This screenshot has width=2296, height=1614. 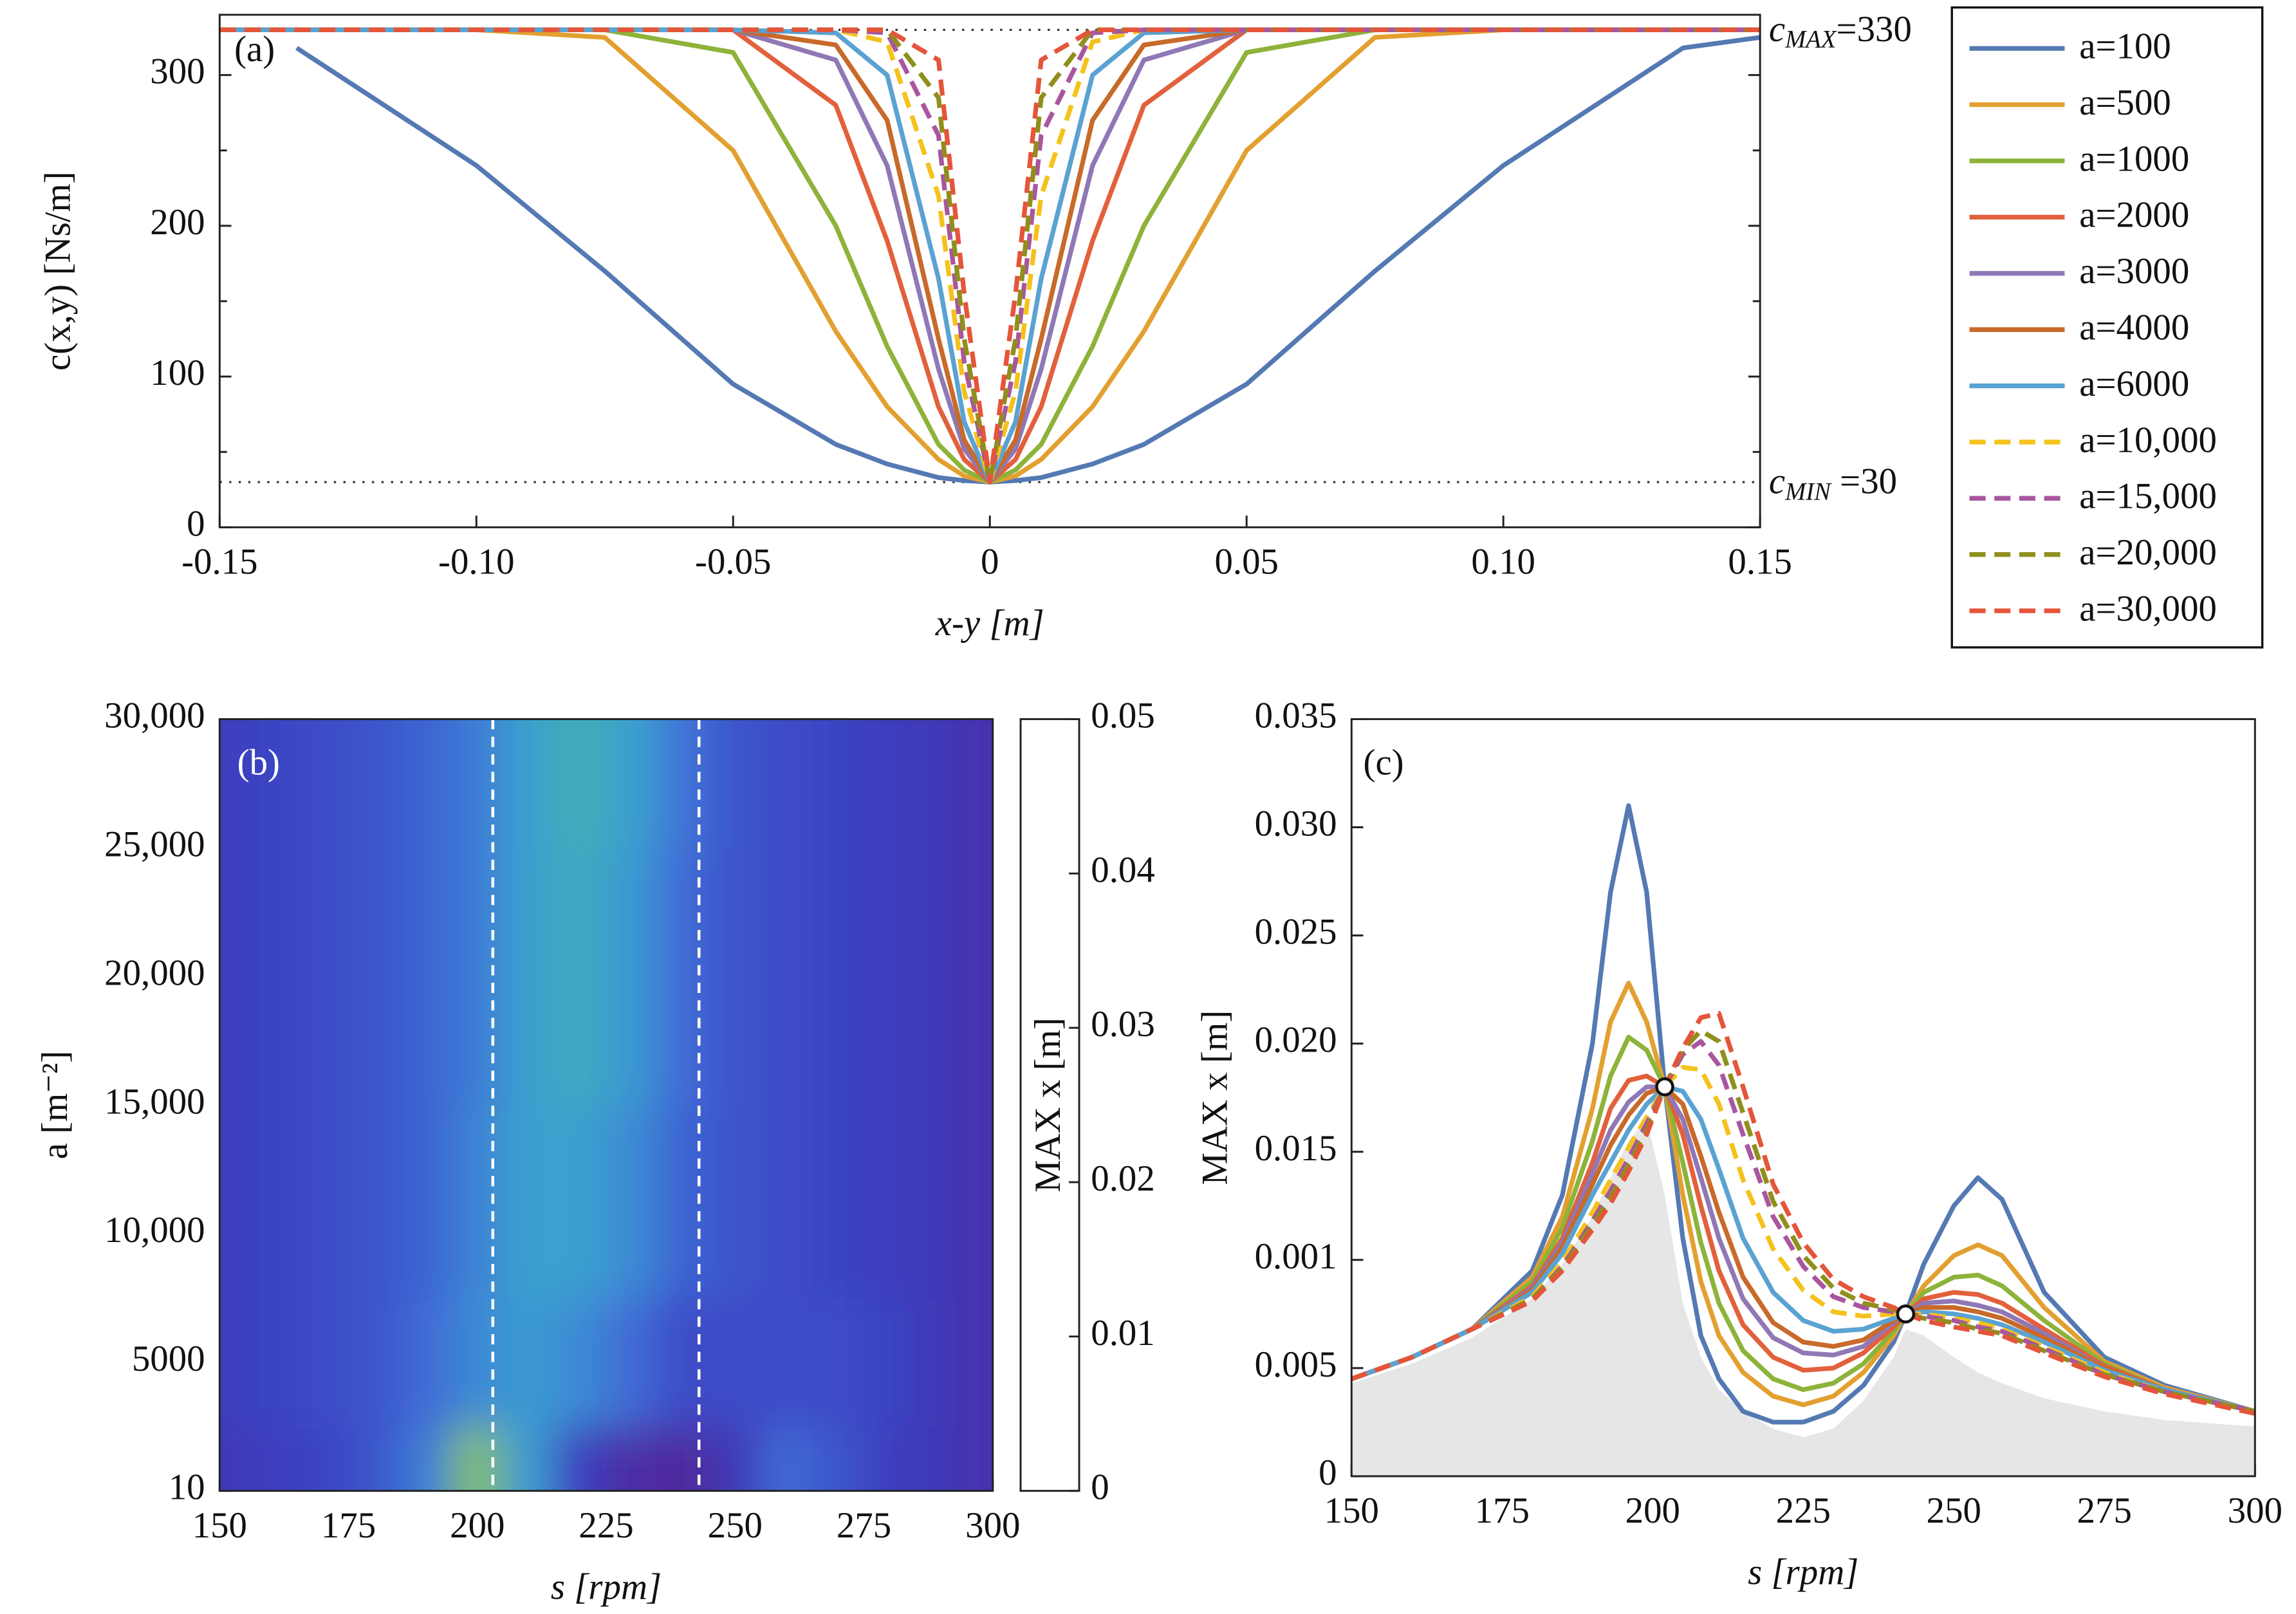 What do you see at coordinates (2134, 215) in the screenshot?
I see `legend-label: a=2000` at bounding box center [2134, 215].